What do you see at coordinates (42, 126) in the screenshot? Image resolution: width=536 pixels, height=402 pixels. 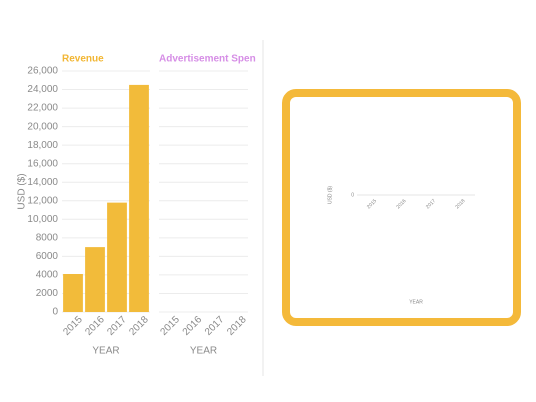 I see `y-tick-label: 20,000` at bounding box center [42, 126].